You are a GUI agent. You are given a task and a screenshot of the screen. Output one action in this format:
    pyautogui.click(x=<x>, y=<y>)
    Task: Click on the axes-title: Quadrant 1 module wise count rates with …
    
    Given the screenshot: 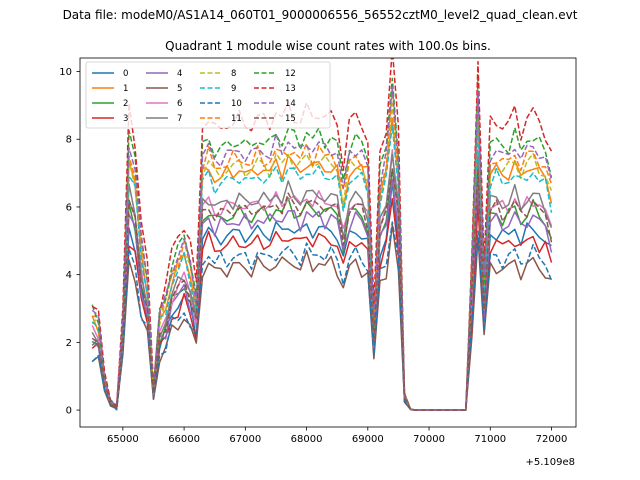 What is the action you would take?
    pyautogui.click(x=328, y=46)
    